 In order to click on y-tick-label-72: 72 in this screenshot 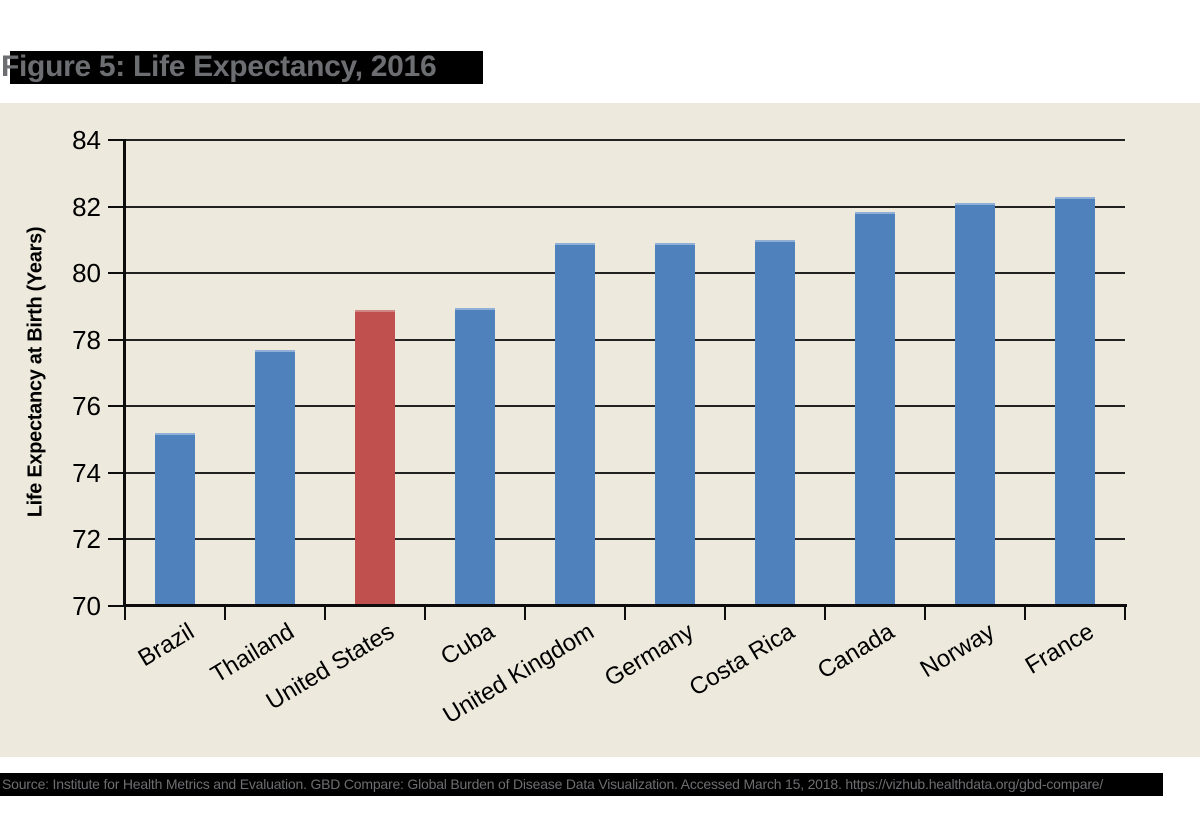, I will do `click(86, 539)`.